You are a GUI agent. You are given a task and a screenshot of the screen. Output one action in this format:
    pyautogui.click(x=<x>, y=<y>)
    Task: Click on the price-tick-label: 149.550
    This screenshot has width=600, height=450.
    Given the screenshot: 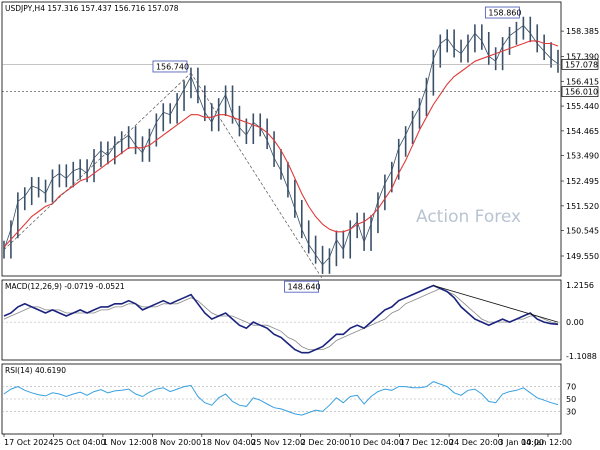 What is the action you would take?
    pyautogui.click(x=582, y=256)
    